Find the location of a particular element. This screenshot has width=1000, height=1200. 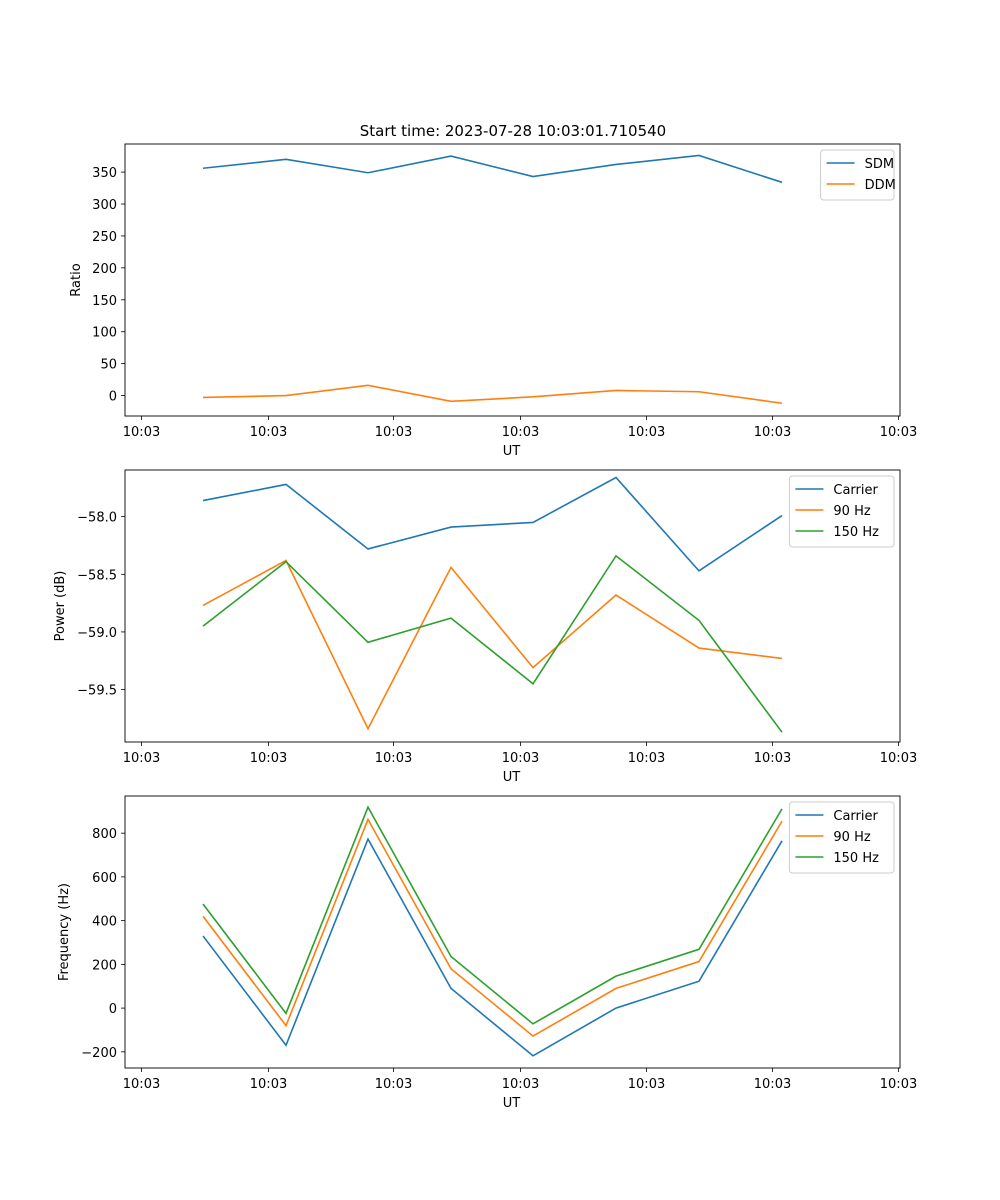

legend-label: DDM is located at coordinates (880, 185).